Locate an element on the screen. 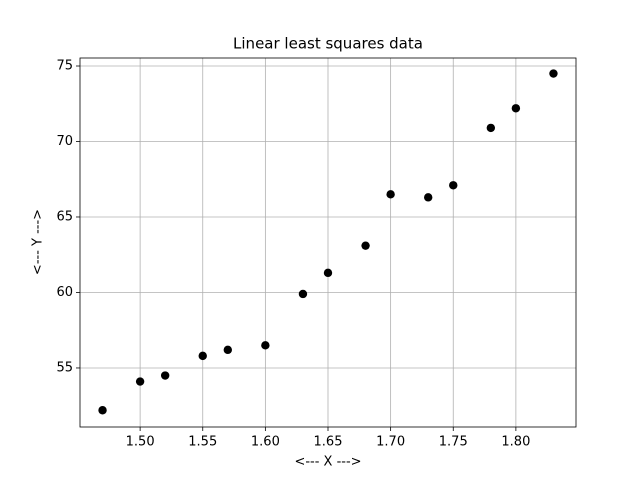 The image size is (640, 480). x-tick-label: 1.70 is located at coordinates (390, 442).